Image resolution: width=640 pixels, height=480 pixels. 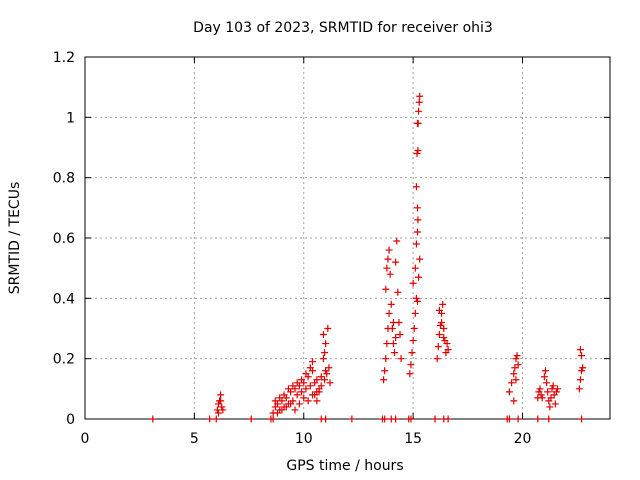 What do you see at coordinates (64, 179) in the screenshot?
I see `y-tick-label: 0.8` at bounding box center [64, 179].